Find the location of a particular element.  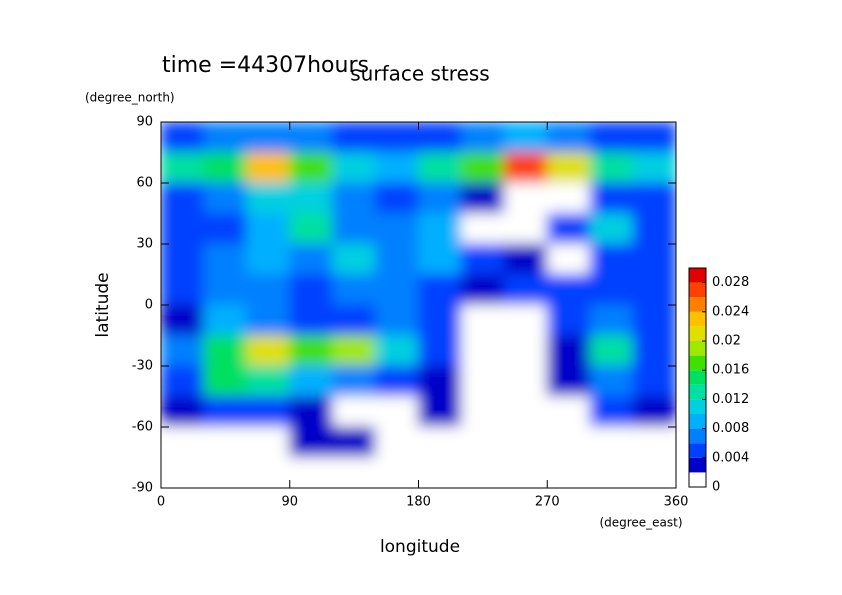

colorbar-tick-label: 0.004 is located at coordinates (730, 457).